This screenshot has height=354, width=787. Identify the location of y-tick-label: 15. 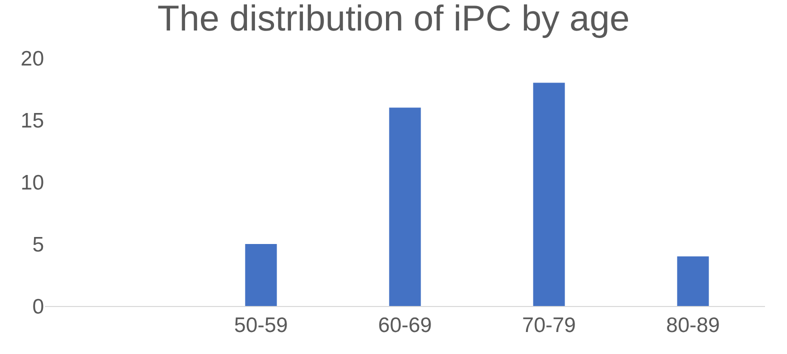
(32, 120).